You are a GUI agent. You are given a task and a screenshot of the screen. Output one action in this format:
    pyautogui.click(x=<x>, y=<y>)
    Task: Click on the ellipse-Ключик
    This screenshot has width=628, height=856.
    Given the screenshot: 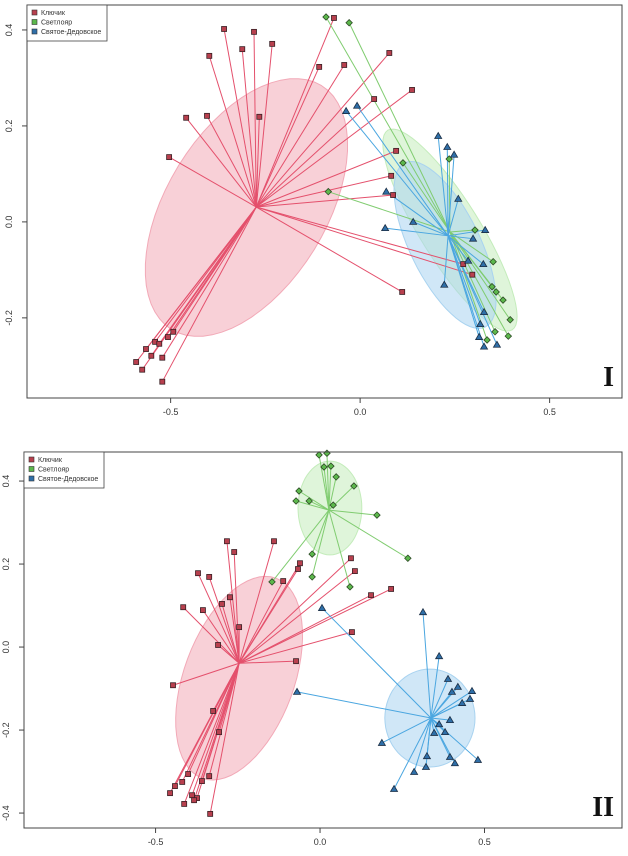 What is the action you would take?
    pyautogui.click(x=246, y=207)
    